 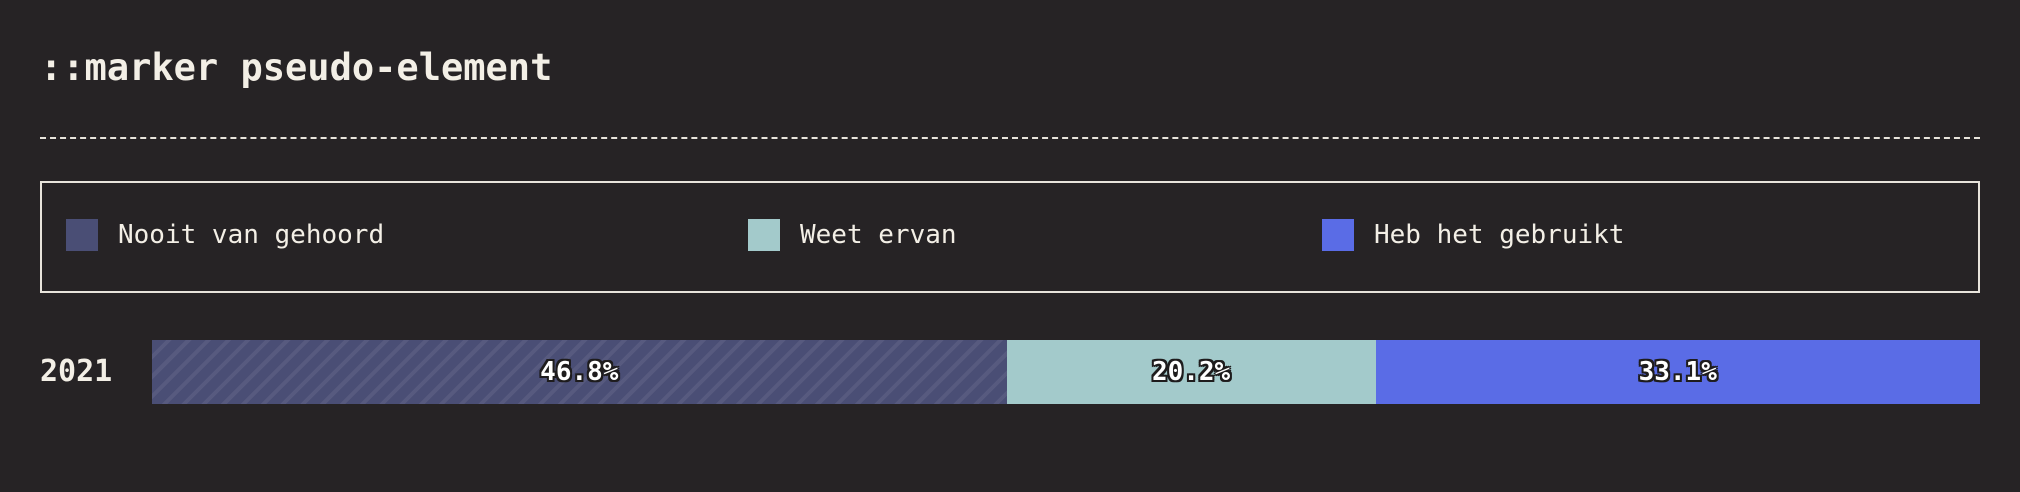 What do you see at coordinates (764, 235) in the screenshot?
I see `legend-swatch-weet-ervan` at bounding box center [764, 235].